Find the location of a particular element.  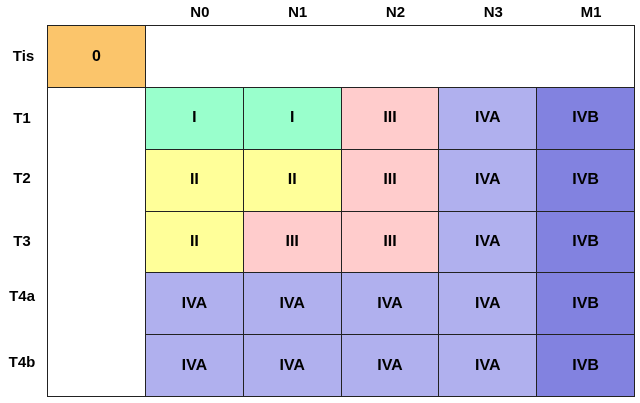

column-header: M1 is located at coordinates (591, 12).